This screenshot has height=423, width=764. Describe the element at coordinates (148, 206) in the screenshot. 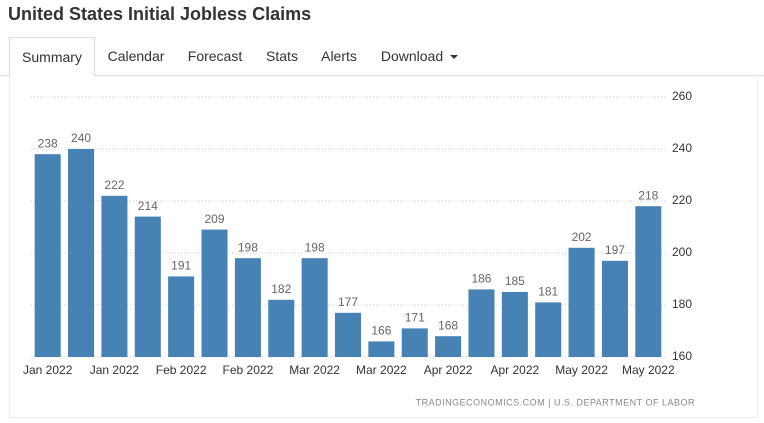

I see `value-label: 214` at that location.